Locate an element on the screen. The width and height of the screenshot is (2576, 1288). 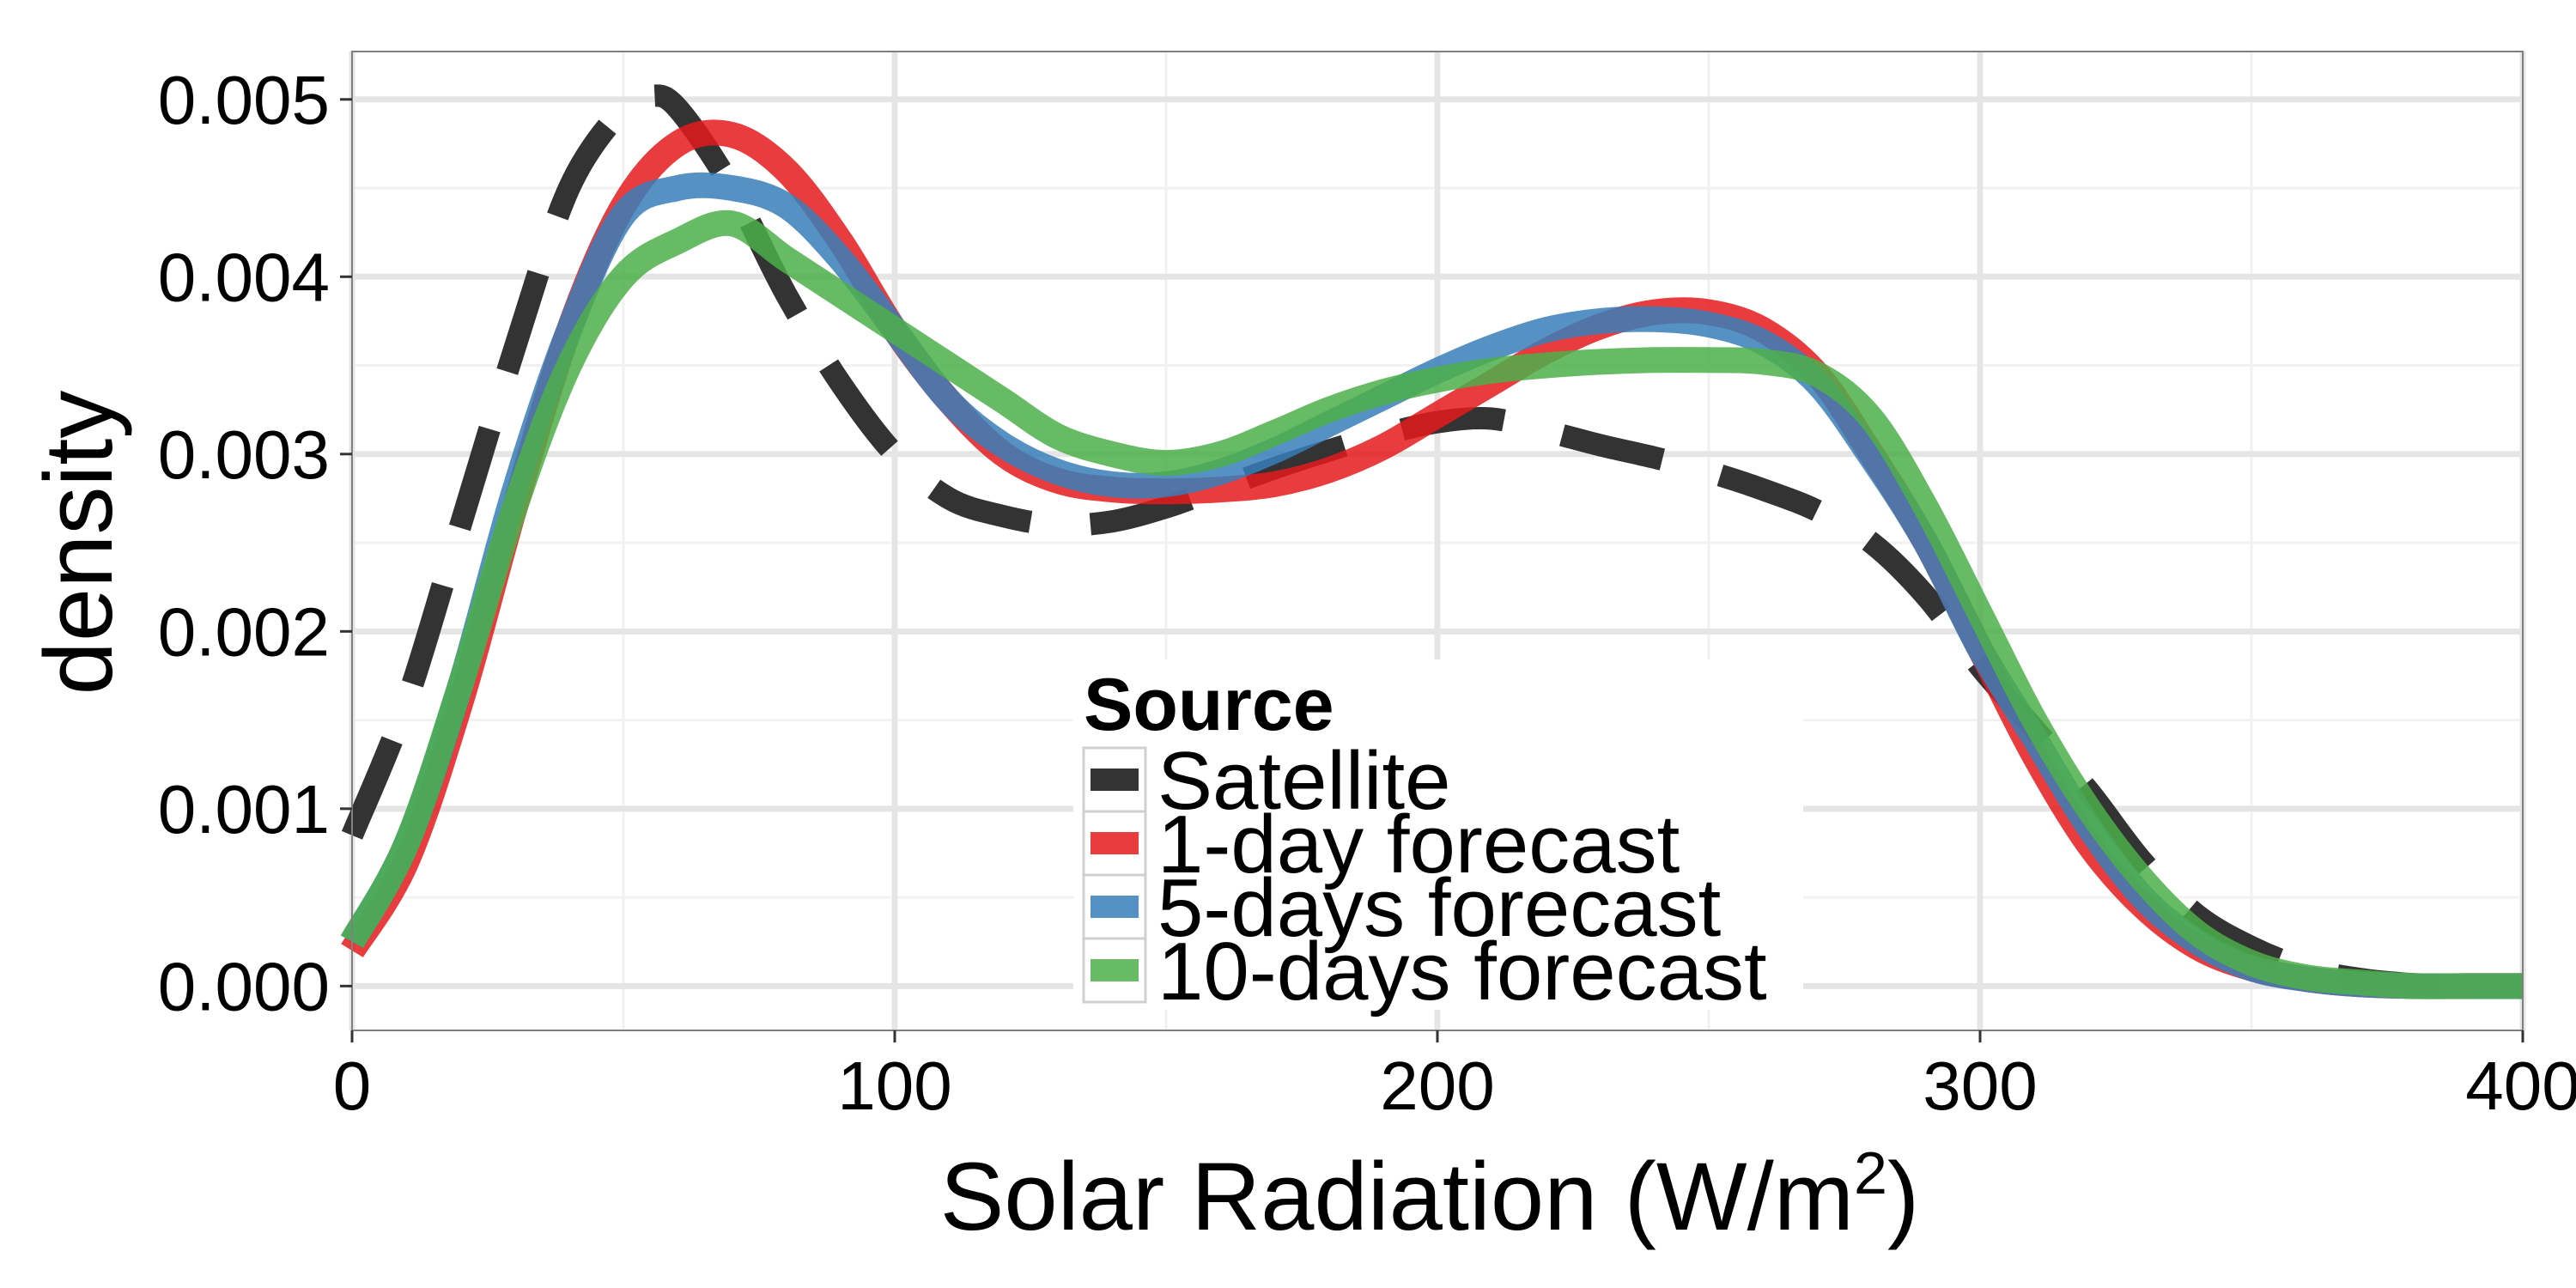
legend-label-3: 10-days forecast is located at coordinates (1462, 972).